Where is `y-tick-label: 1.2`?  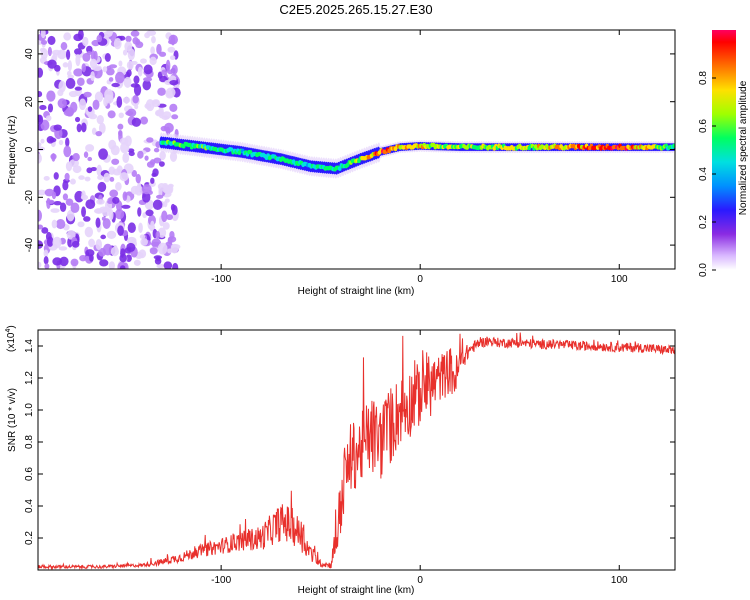 y-tick-label: 1.2 is located at coordinates (29, 378).